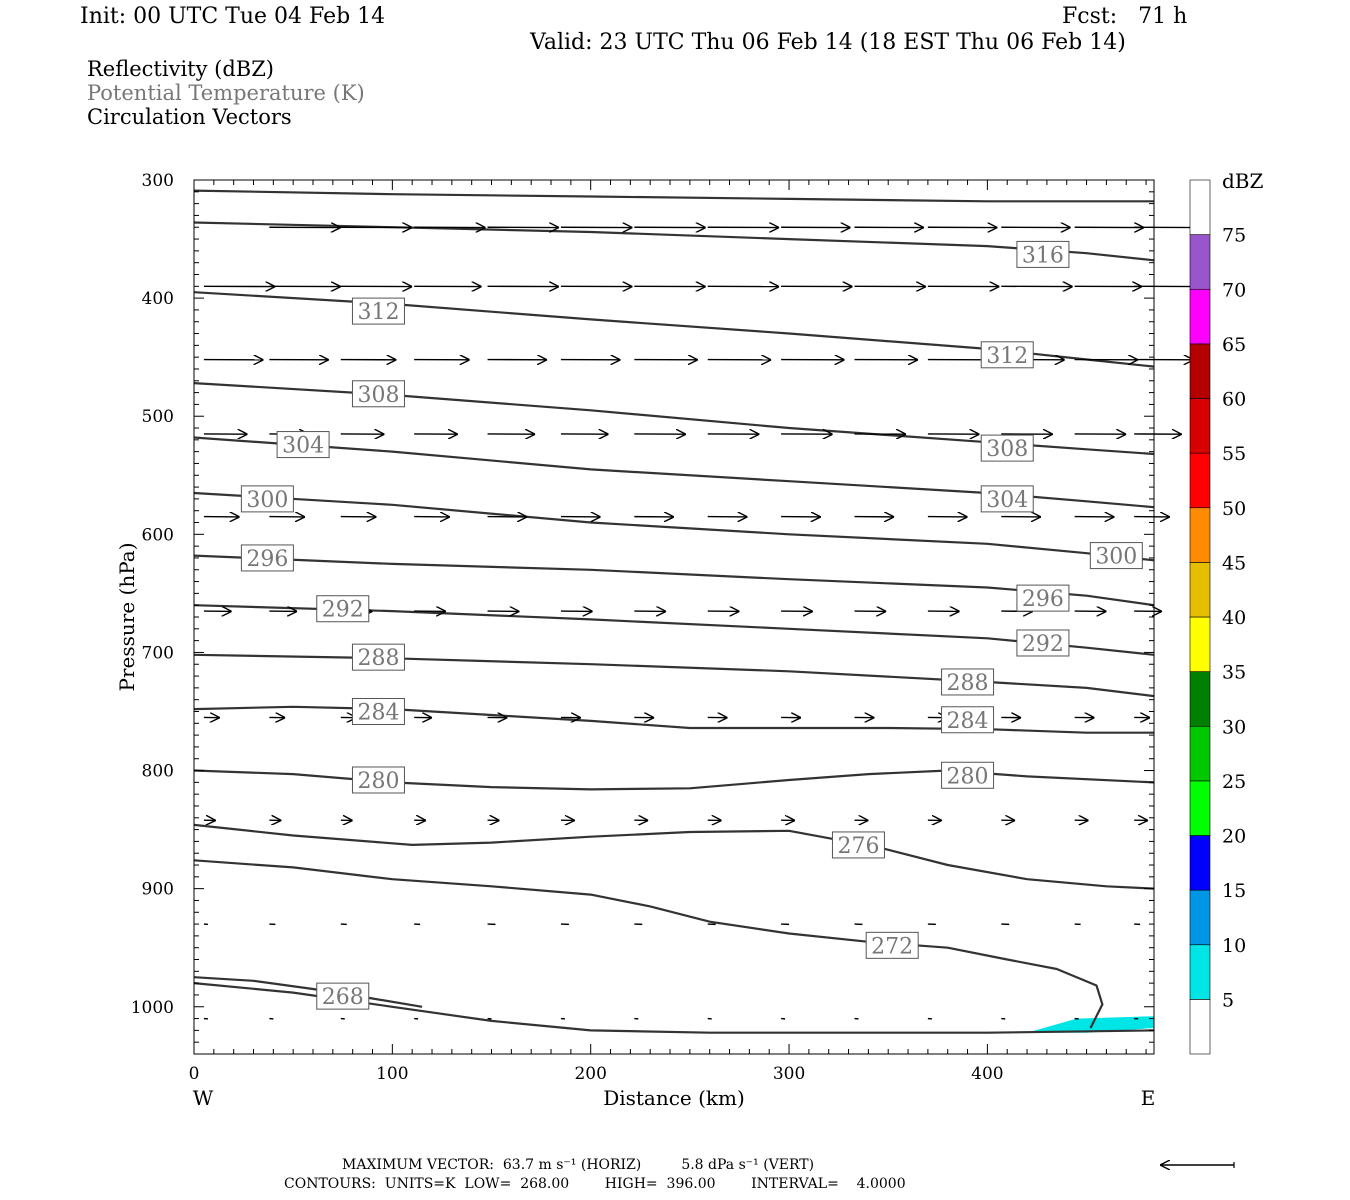  I want to click on contour-label: 292, so click(1043, 644).